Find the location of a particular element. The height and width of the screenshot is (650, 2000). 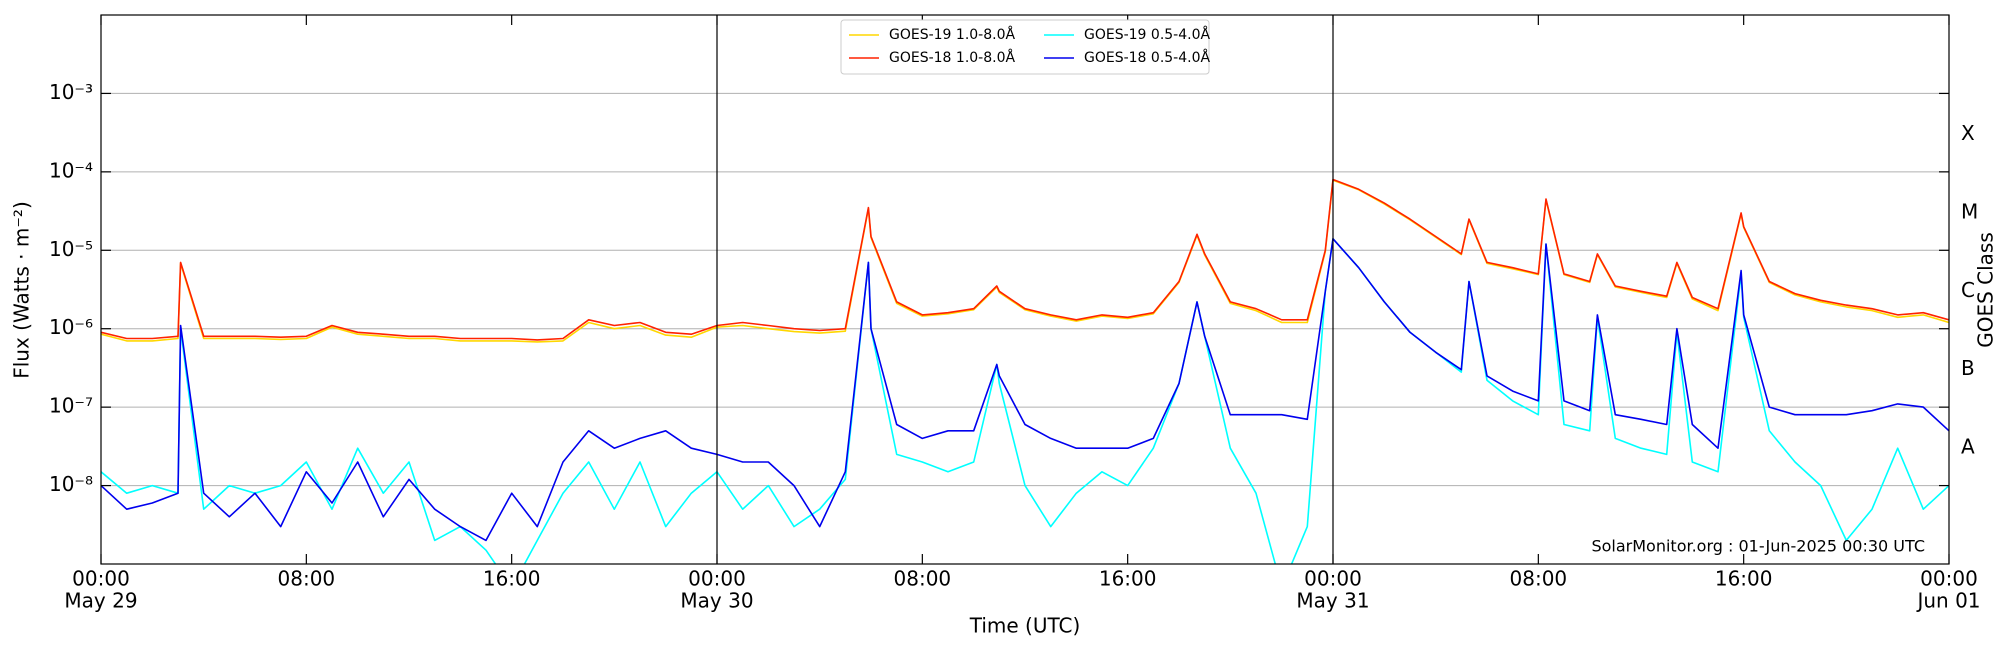

y-tick-label: 10⁻³ is located at coordinates (71, 92).